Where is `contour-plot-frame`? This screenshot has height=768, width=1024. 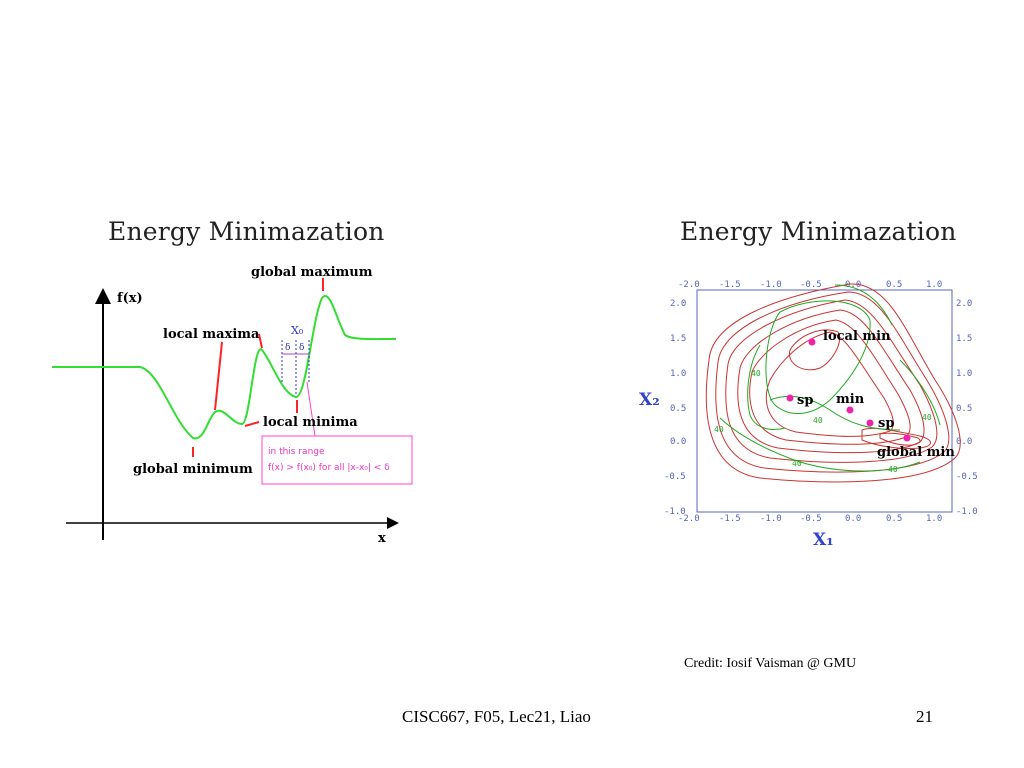 contour-plot-frame is located at coordinates (824, 401).